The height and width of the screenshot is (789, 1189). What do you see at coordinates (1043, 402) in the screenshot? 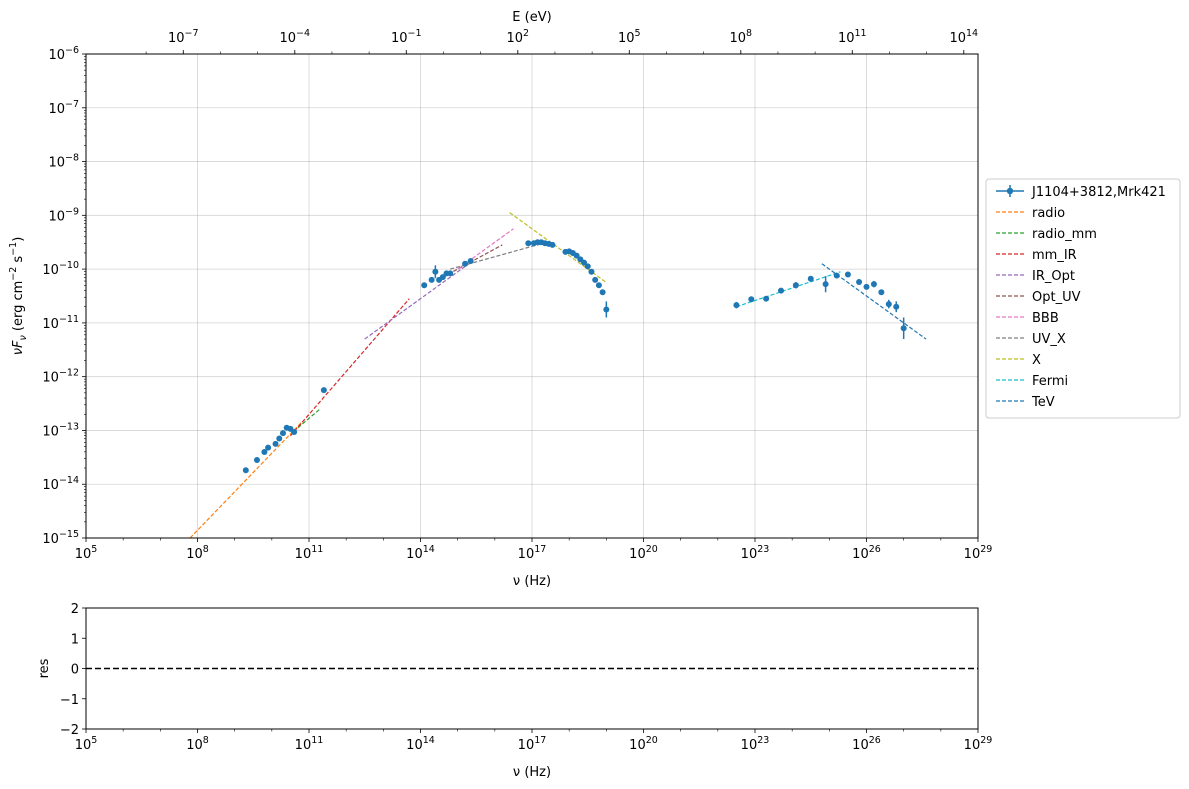
I see `legend-label: TeV` at bounding box center [1043, 402].